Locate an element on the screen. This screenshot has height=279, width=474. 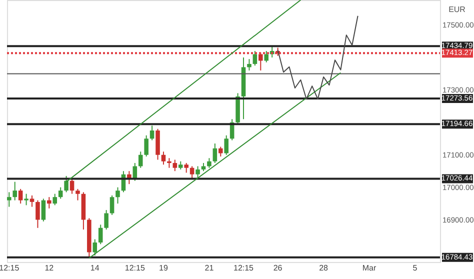
x-tick-label: 21 is located at coordinates (209, 268).